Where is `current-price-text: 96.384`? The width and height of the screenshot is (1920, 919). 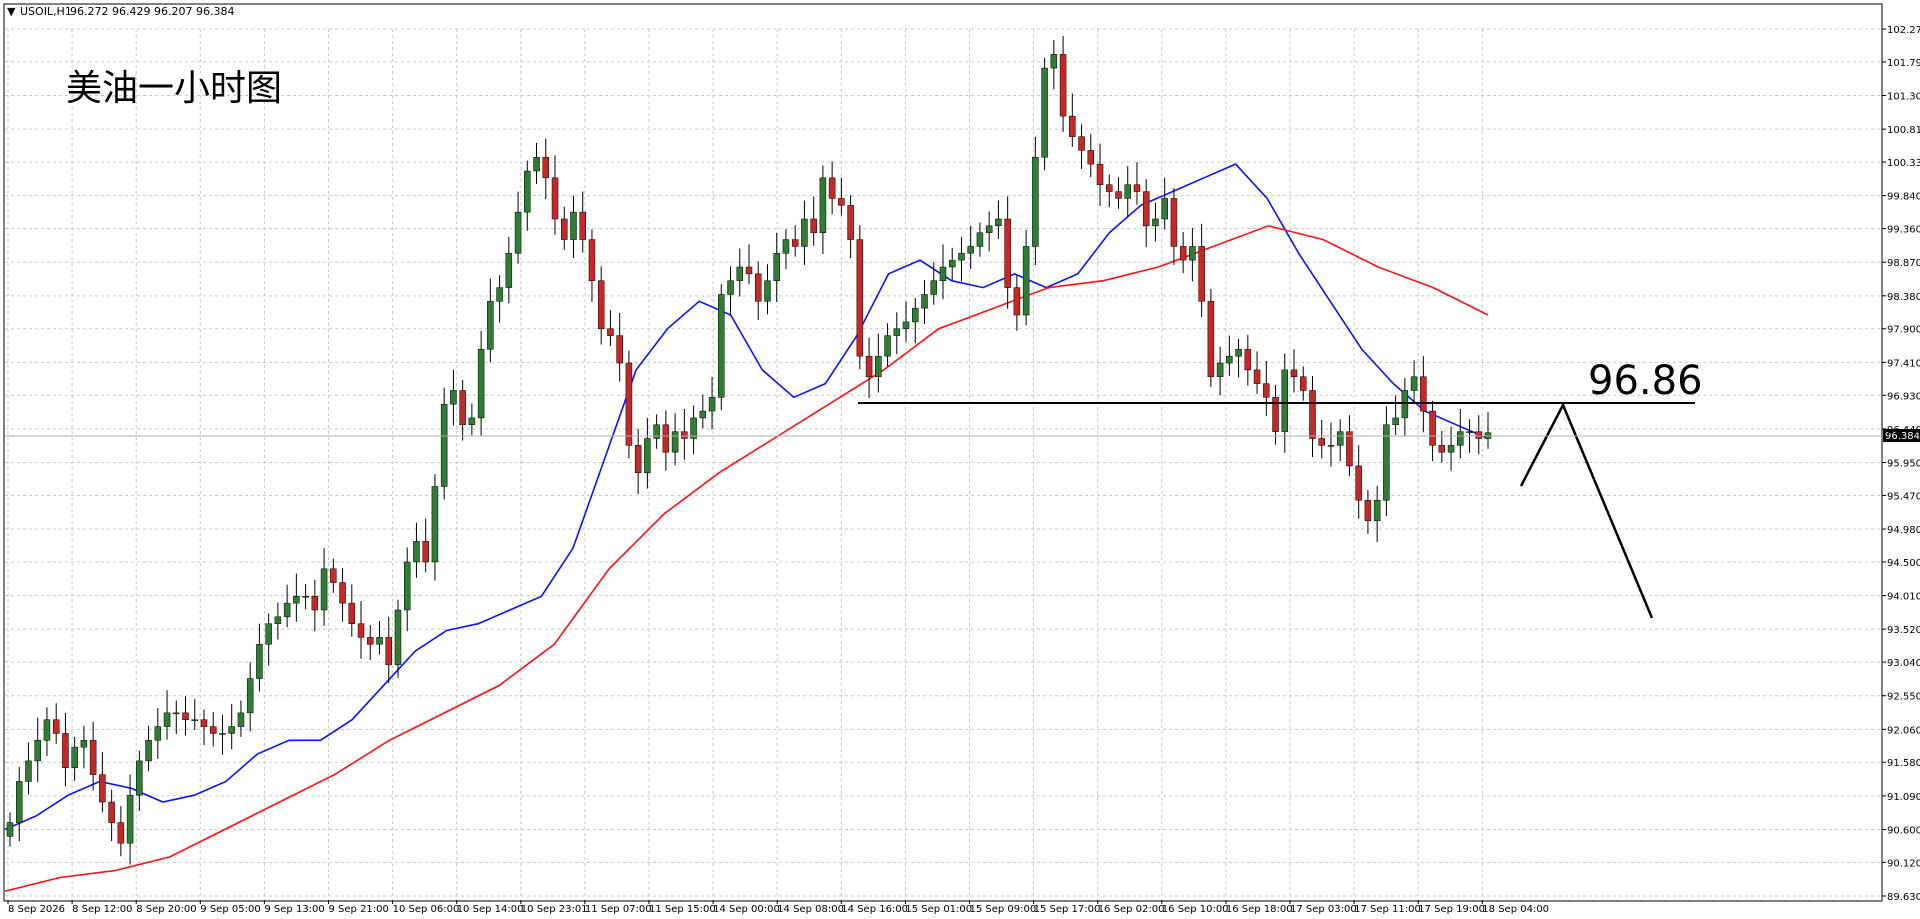 current-price-text: 96.384 is located at coordinates (1902, 436).